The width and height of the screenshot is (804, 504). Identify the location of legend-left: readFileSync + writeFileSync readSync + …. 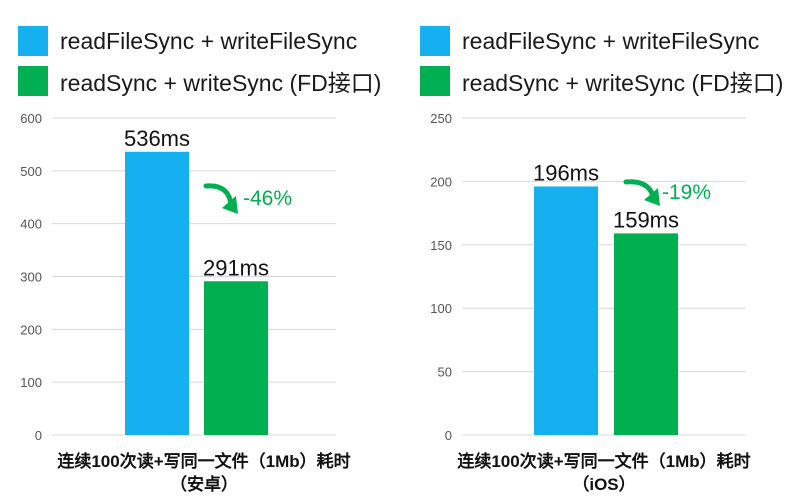
(199, 66).